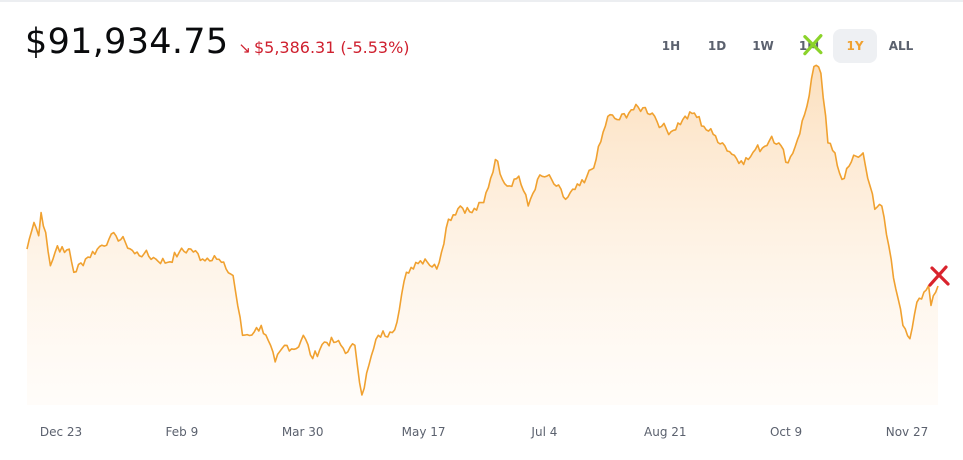 The height and width of the screenshot is (460, 963). Describe the element at coordinates (786, 432) in the screenshot. I see `x-tick-label: Oct 9` at that location.